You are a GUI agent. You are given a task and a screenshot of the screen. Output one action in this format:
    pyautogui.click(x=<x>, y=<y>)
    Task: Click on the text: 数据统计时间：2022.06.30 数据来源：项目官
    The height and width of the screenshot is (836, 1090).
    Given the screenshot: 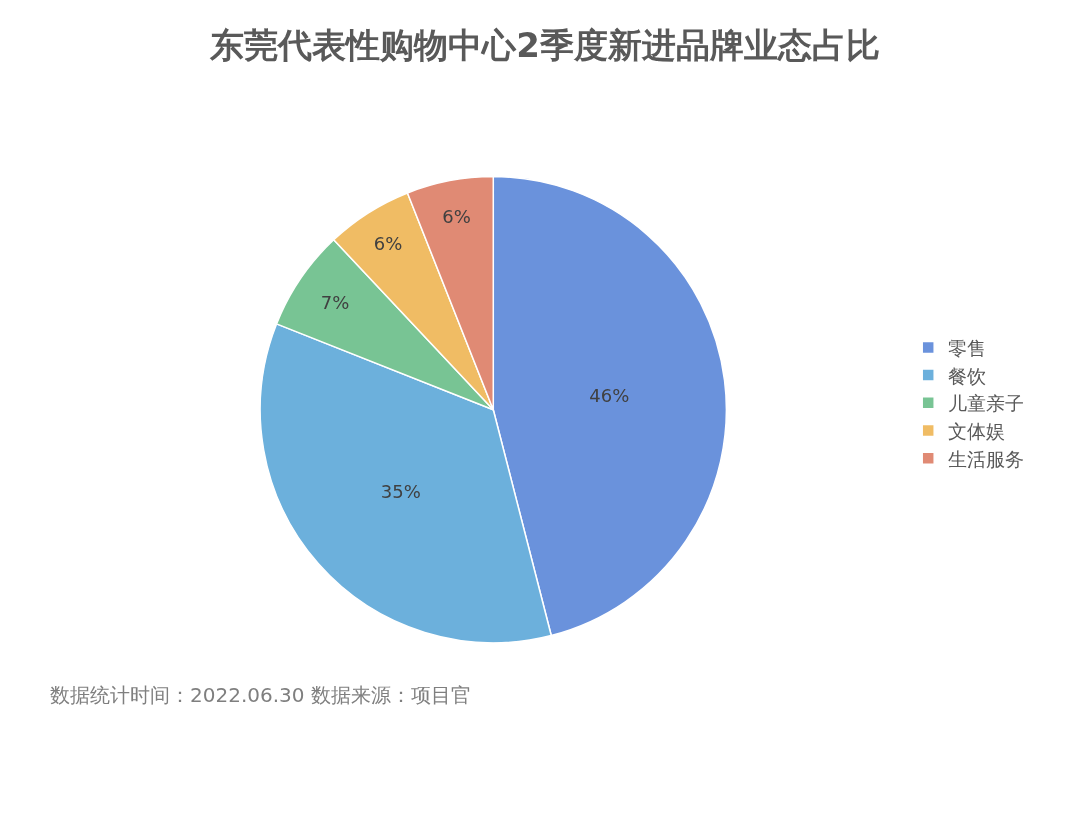 What is the action you would take?
    pyautogui.click(x=260, y=695)
    